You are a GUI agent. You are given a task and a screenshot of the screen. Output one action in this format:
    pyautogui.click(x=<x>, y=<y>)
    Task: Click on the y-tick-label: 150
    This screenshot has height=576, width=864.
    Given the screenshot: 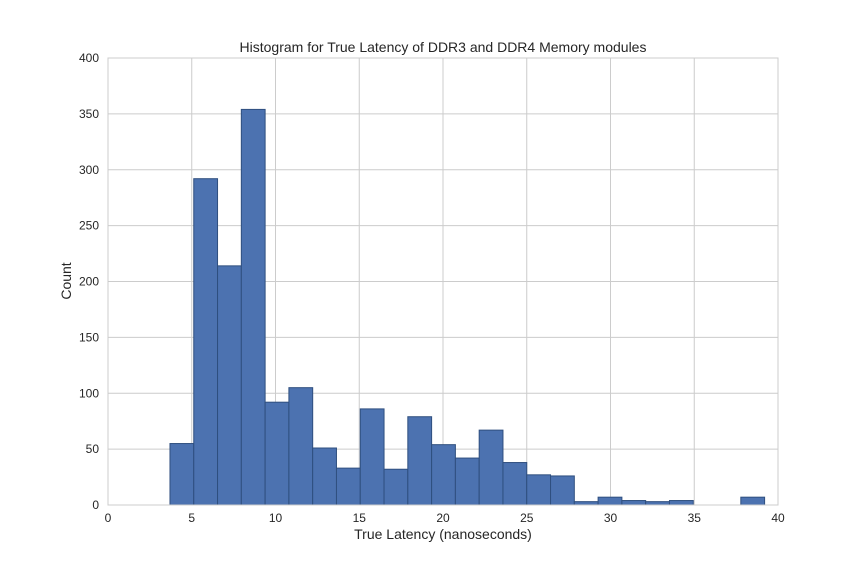 What is the action you would take?
    pyautogui.click(x=89, y=337)
    